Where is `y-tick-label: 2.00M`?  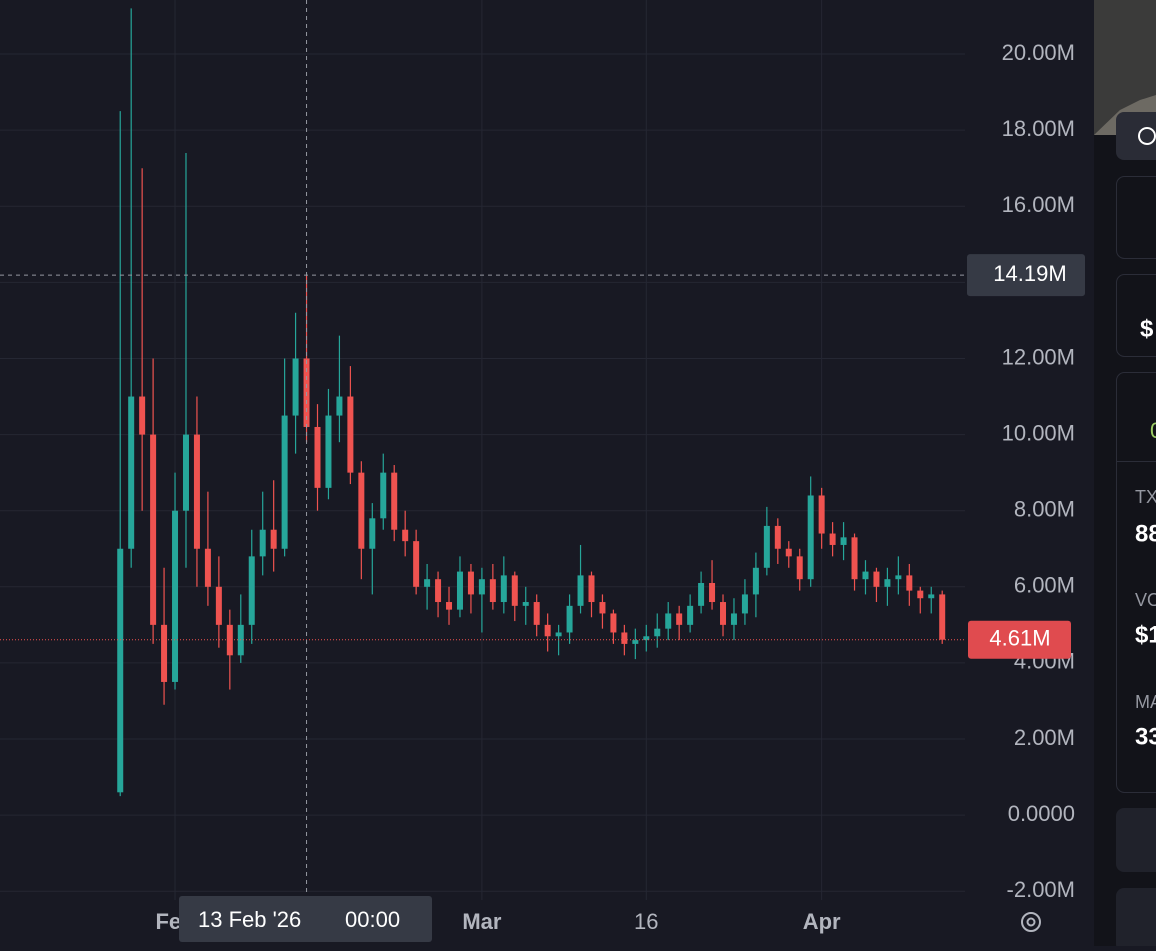
y-tick-label: 2.00M is located at coordinates (1044, 737).